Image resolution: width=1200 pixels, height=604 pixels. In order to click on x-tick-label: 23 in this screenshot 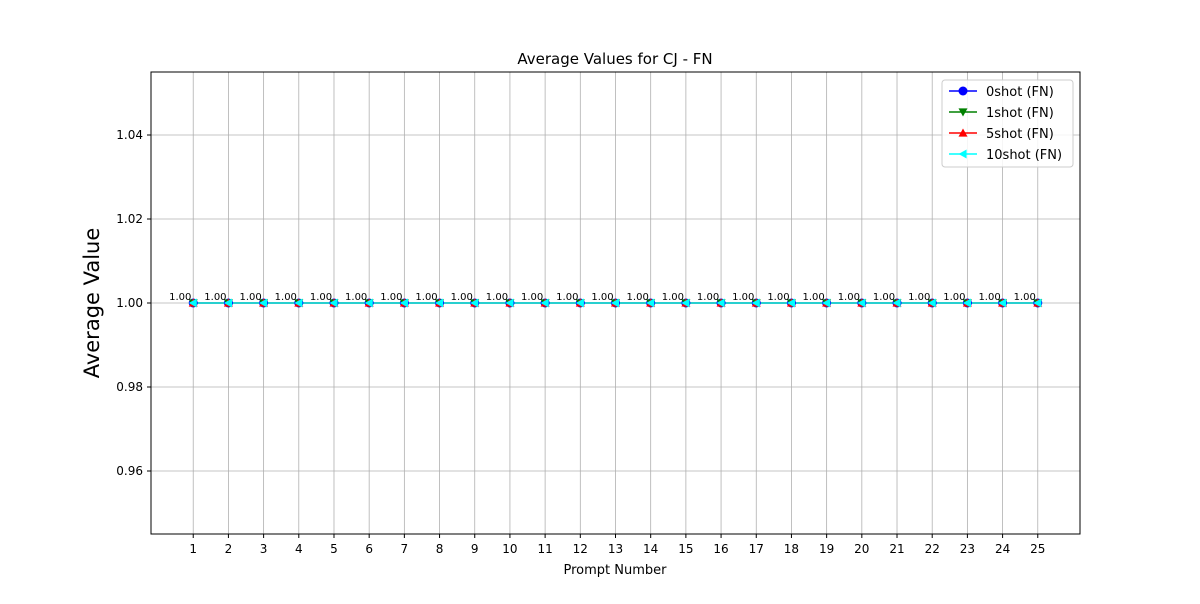, I will do `click(967, 549)`.